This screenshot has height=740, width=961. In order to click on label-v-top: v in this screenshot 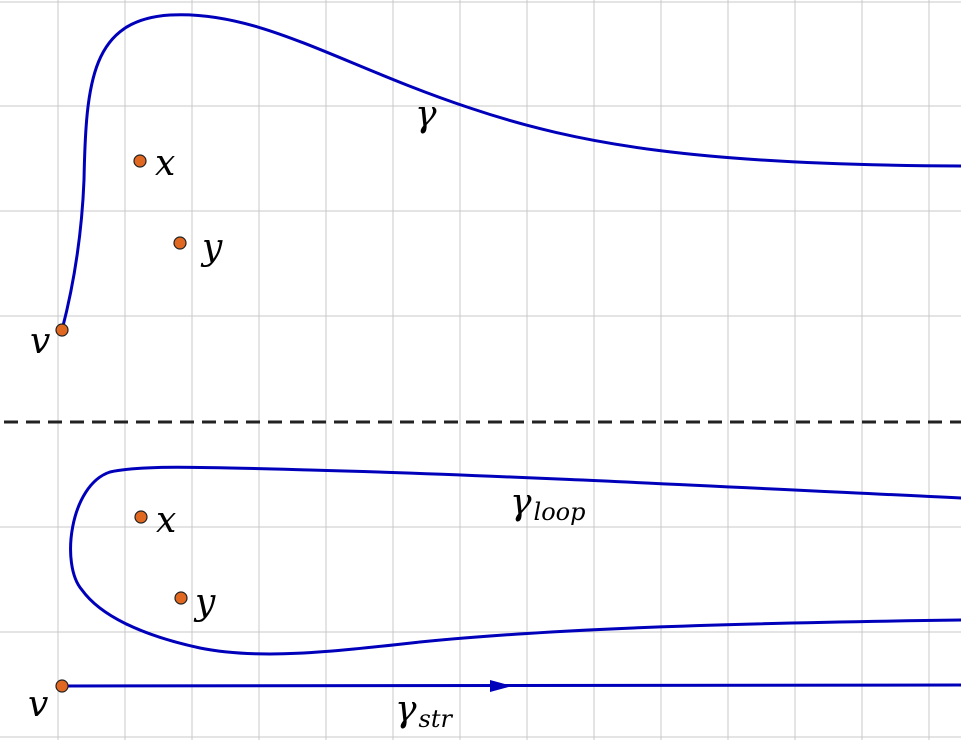, I will do `click(40, 341)`.